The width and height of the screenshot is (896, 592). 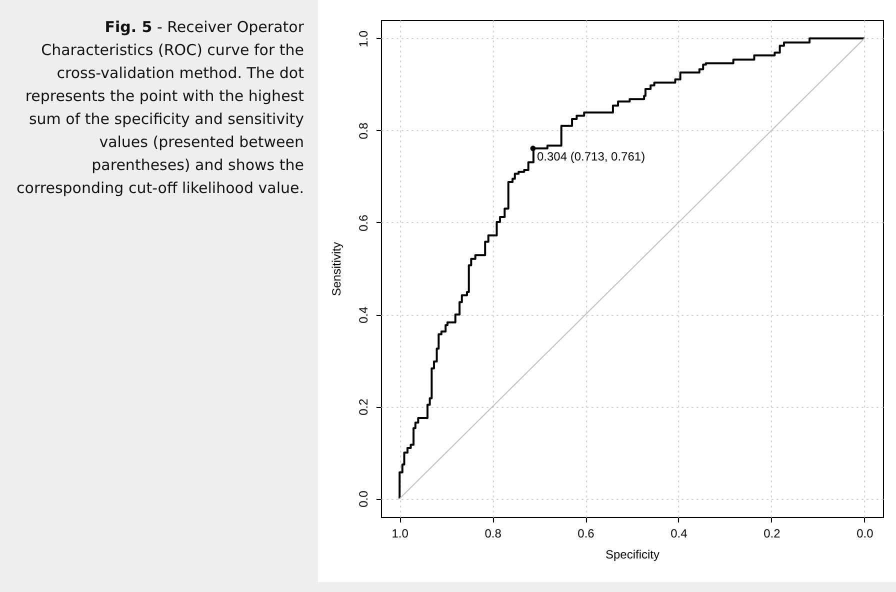 I want to click on y-axis-title: Sensitivity, so click(x=337, y=269).